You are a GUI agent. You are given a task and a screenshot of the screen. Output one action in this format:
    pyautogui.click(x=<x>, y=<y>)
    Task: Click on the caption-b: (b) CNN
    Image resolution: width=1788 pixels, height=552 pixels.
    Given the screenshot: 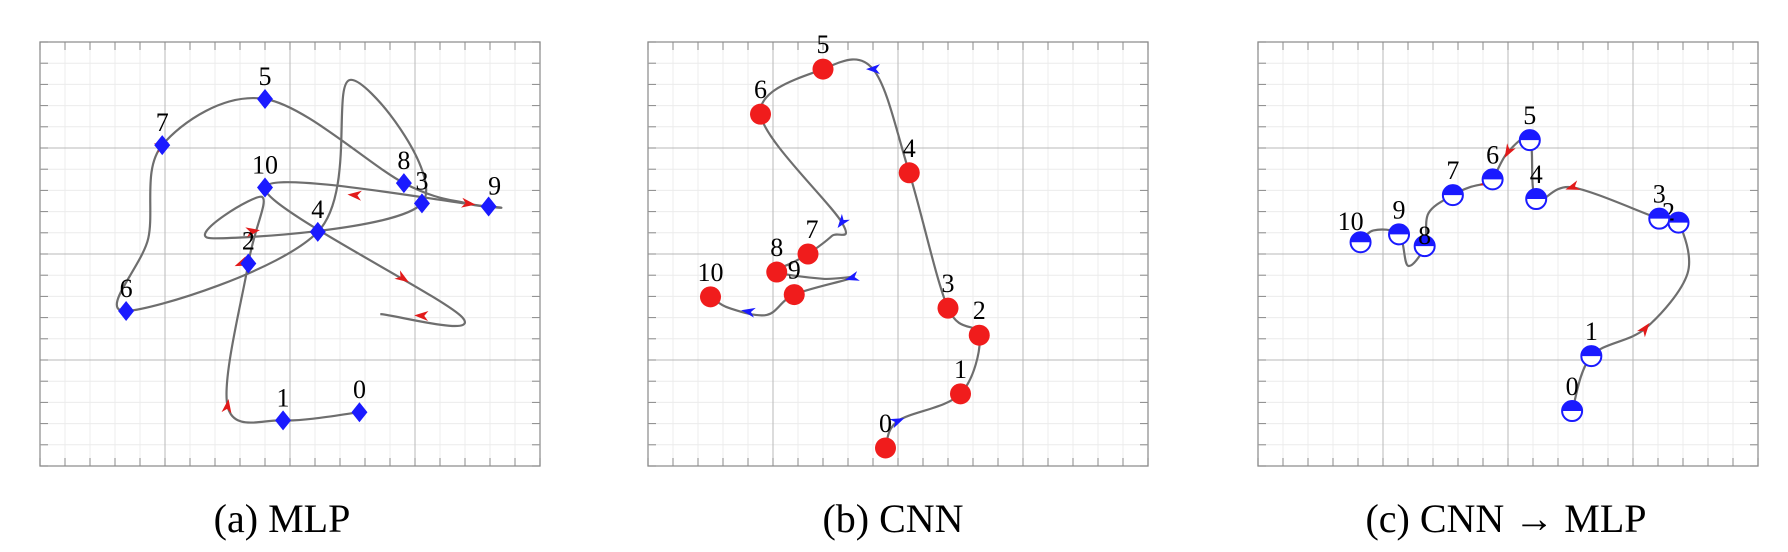 What is the action you would take?
    pyautogui.click(x=892, y=518)
    